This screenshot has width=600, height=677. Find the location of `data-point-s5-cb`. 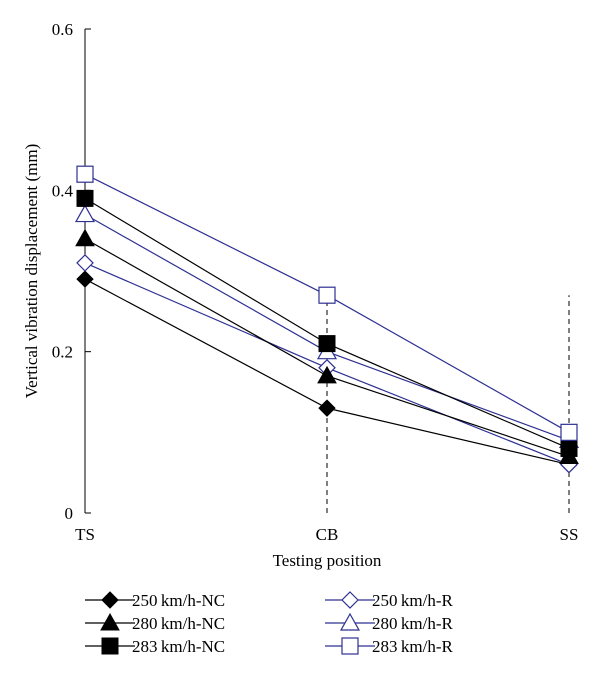

data-point-s5-cb is located at coordinates (327, 344).